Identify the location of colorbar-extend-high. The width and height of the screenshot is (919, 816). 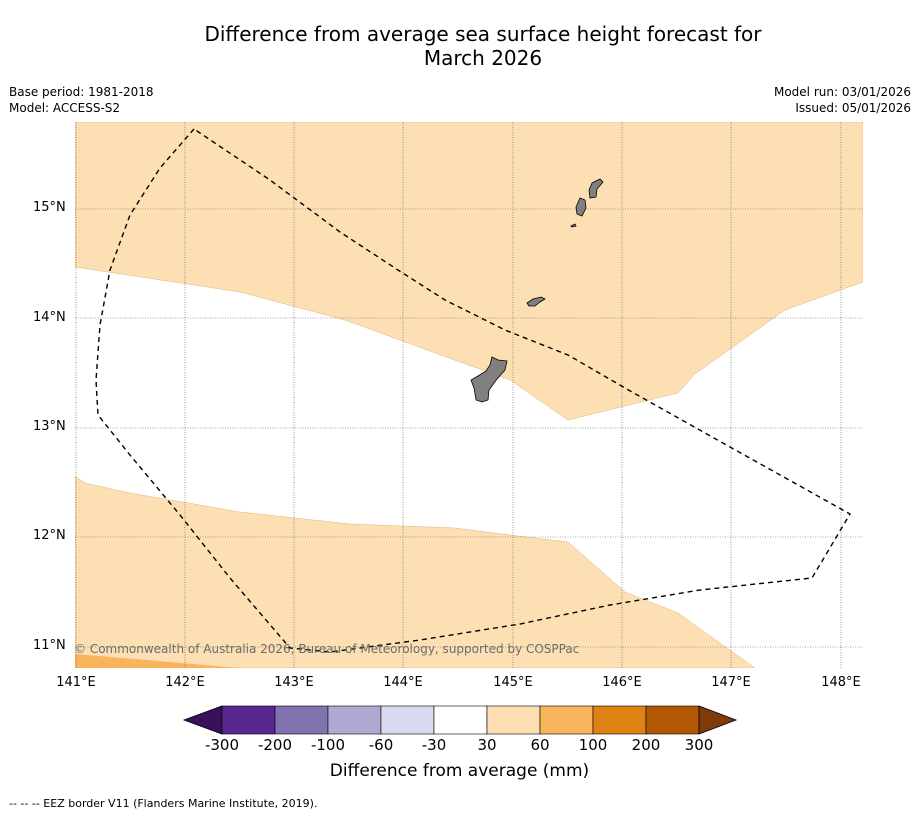
(718, 720).